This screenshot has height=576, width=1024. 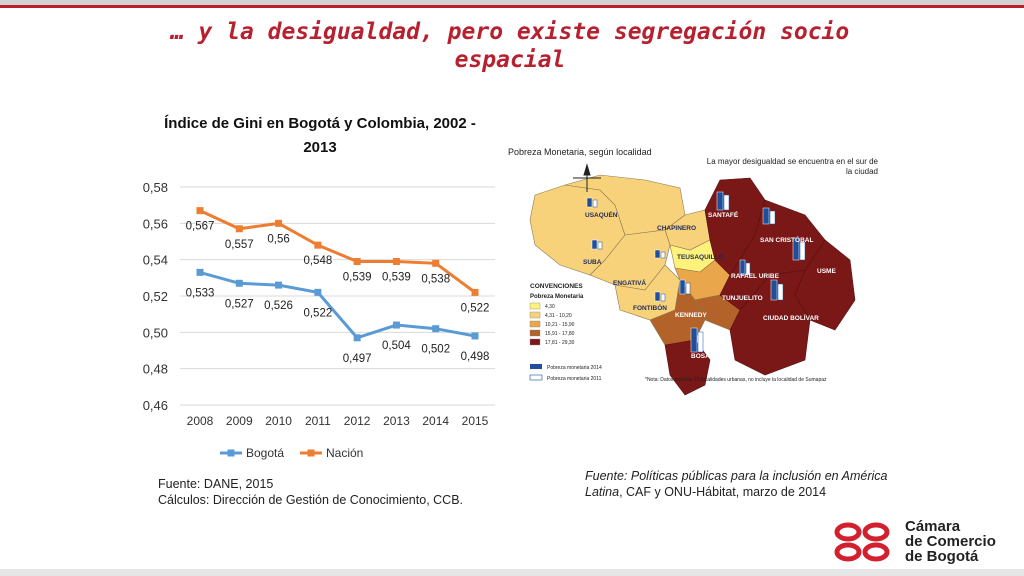 What do you see at coordinates (396, 346) in the screenshot?
I see `data-label: 0,504` at bounding box center [396, 346].